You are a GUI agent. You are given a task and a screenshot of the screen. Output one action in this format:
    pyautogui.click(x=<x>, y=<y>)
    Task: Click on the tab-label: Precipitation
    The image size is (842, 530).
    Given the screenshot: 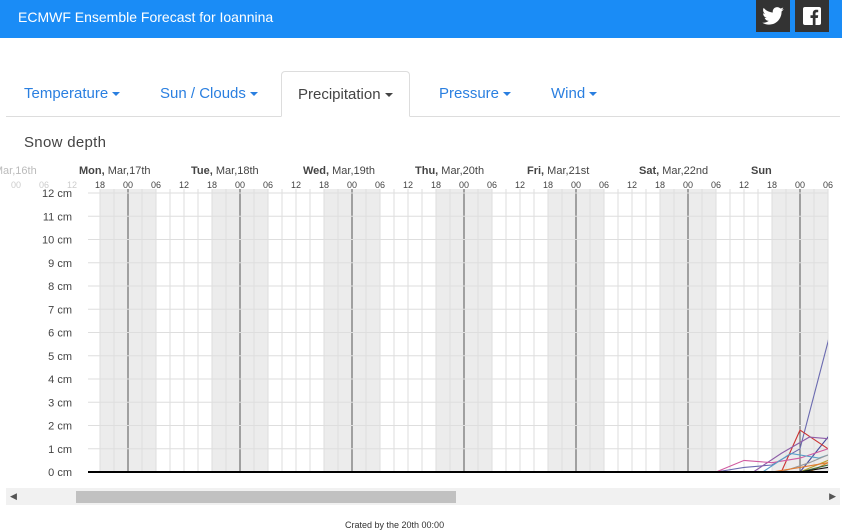 What is the action you would take?
    pyautogui.click(x=339, y=94)
    